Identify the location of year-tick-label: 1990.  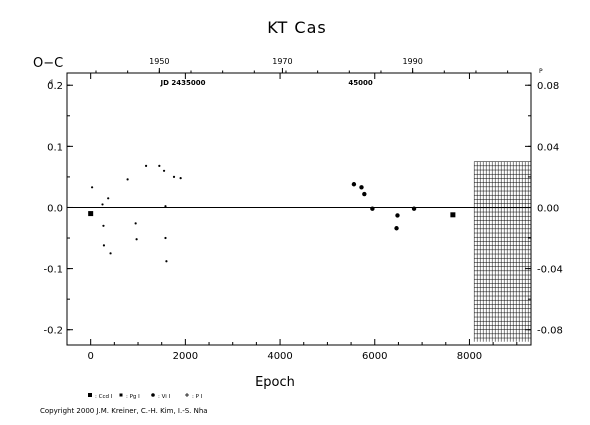
(412, 61).